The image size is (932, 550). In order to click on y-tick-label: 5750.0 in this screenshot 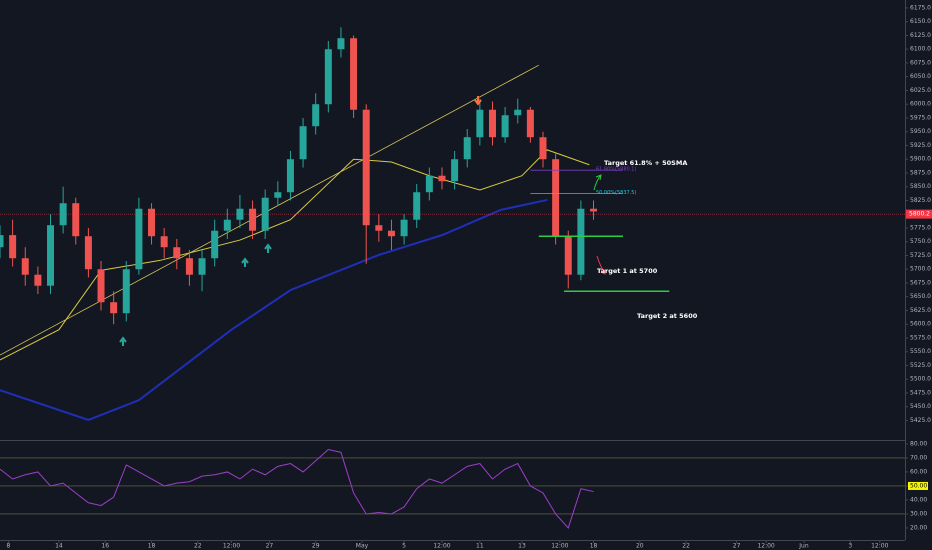, I will do `click(920, 241)`.